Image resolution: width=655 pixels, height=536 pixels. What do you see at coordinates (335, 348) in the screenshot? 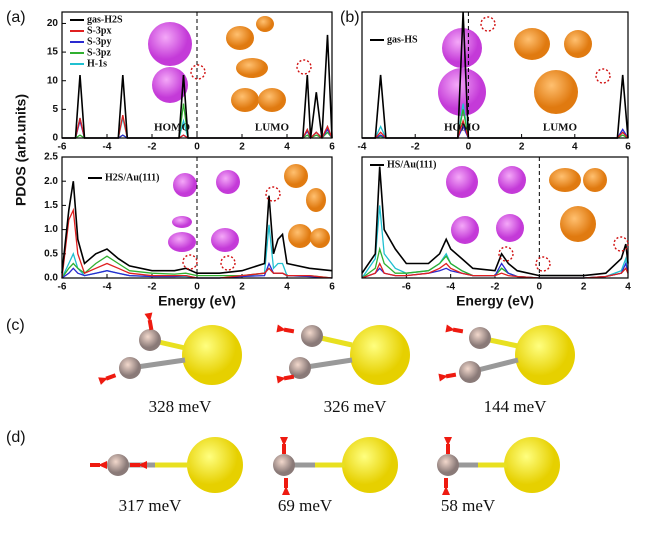
I see `molecules-c` at bounding box center [335, 348].